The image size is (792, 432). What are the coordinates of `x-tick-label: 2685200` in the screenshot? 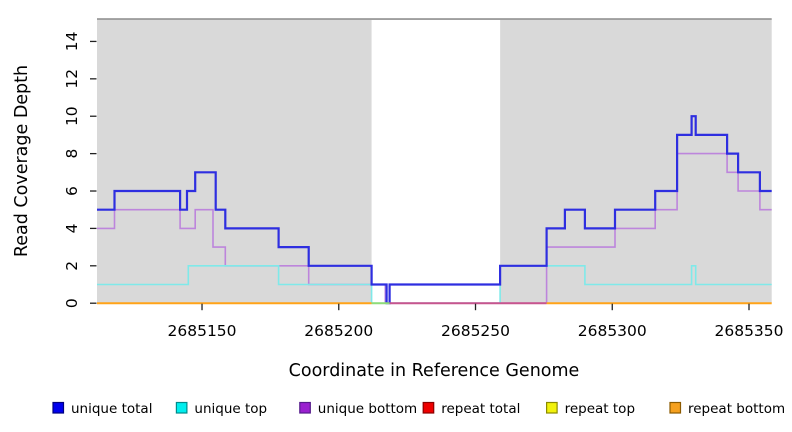 It's located at (338, 331).